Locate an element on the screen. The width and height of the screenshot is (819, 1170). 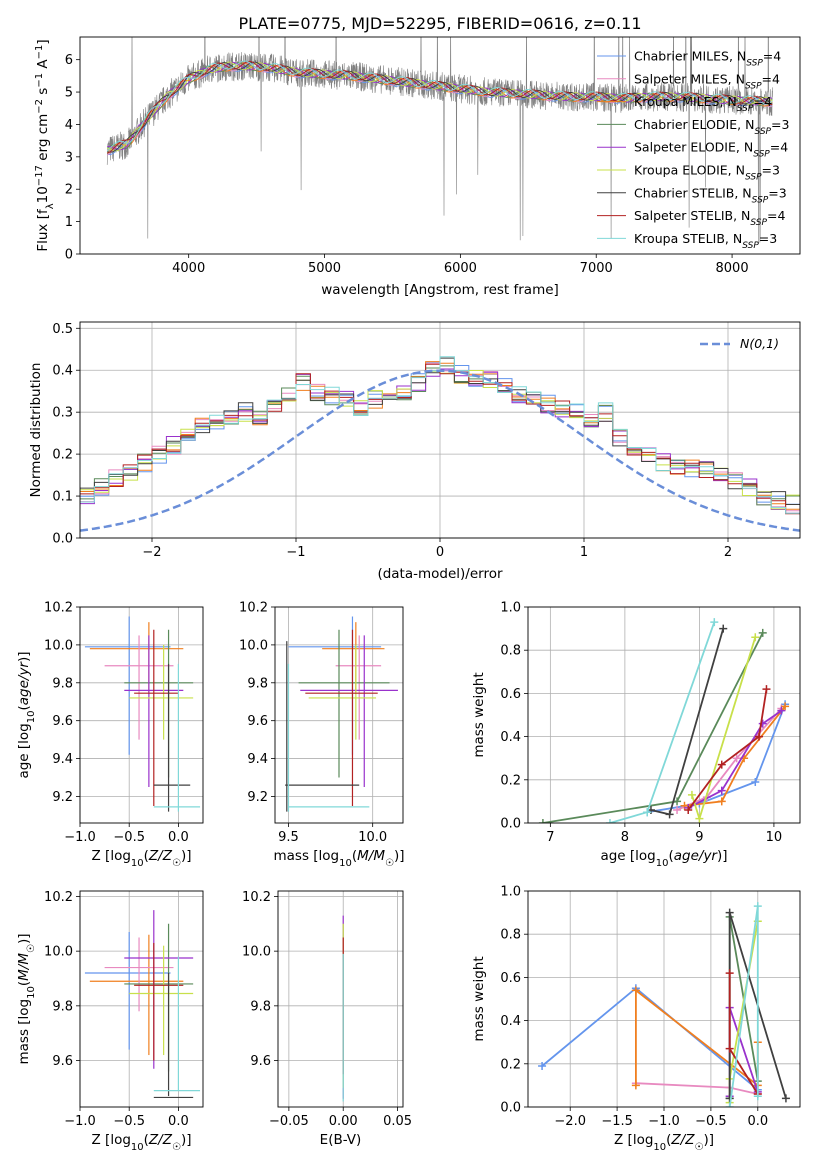
legend-entry: Salpeter ELODIE, NSSP=4 is located at coordinates (711, 150).